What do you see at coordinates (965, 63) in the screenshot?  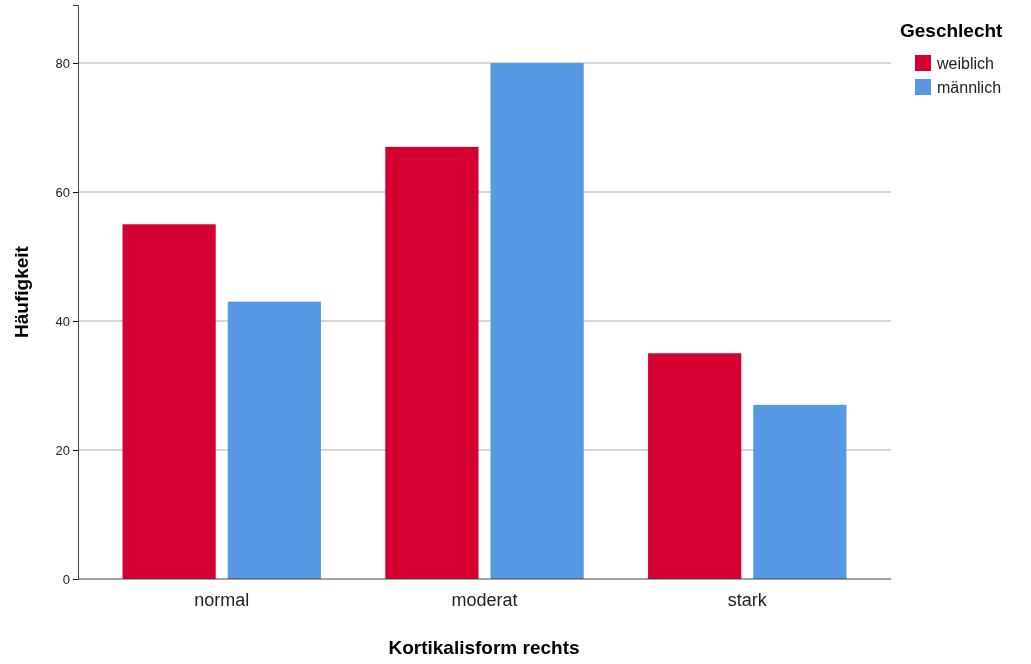 I see `legend-label: weiblich` at bounding box center [965, 63].